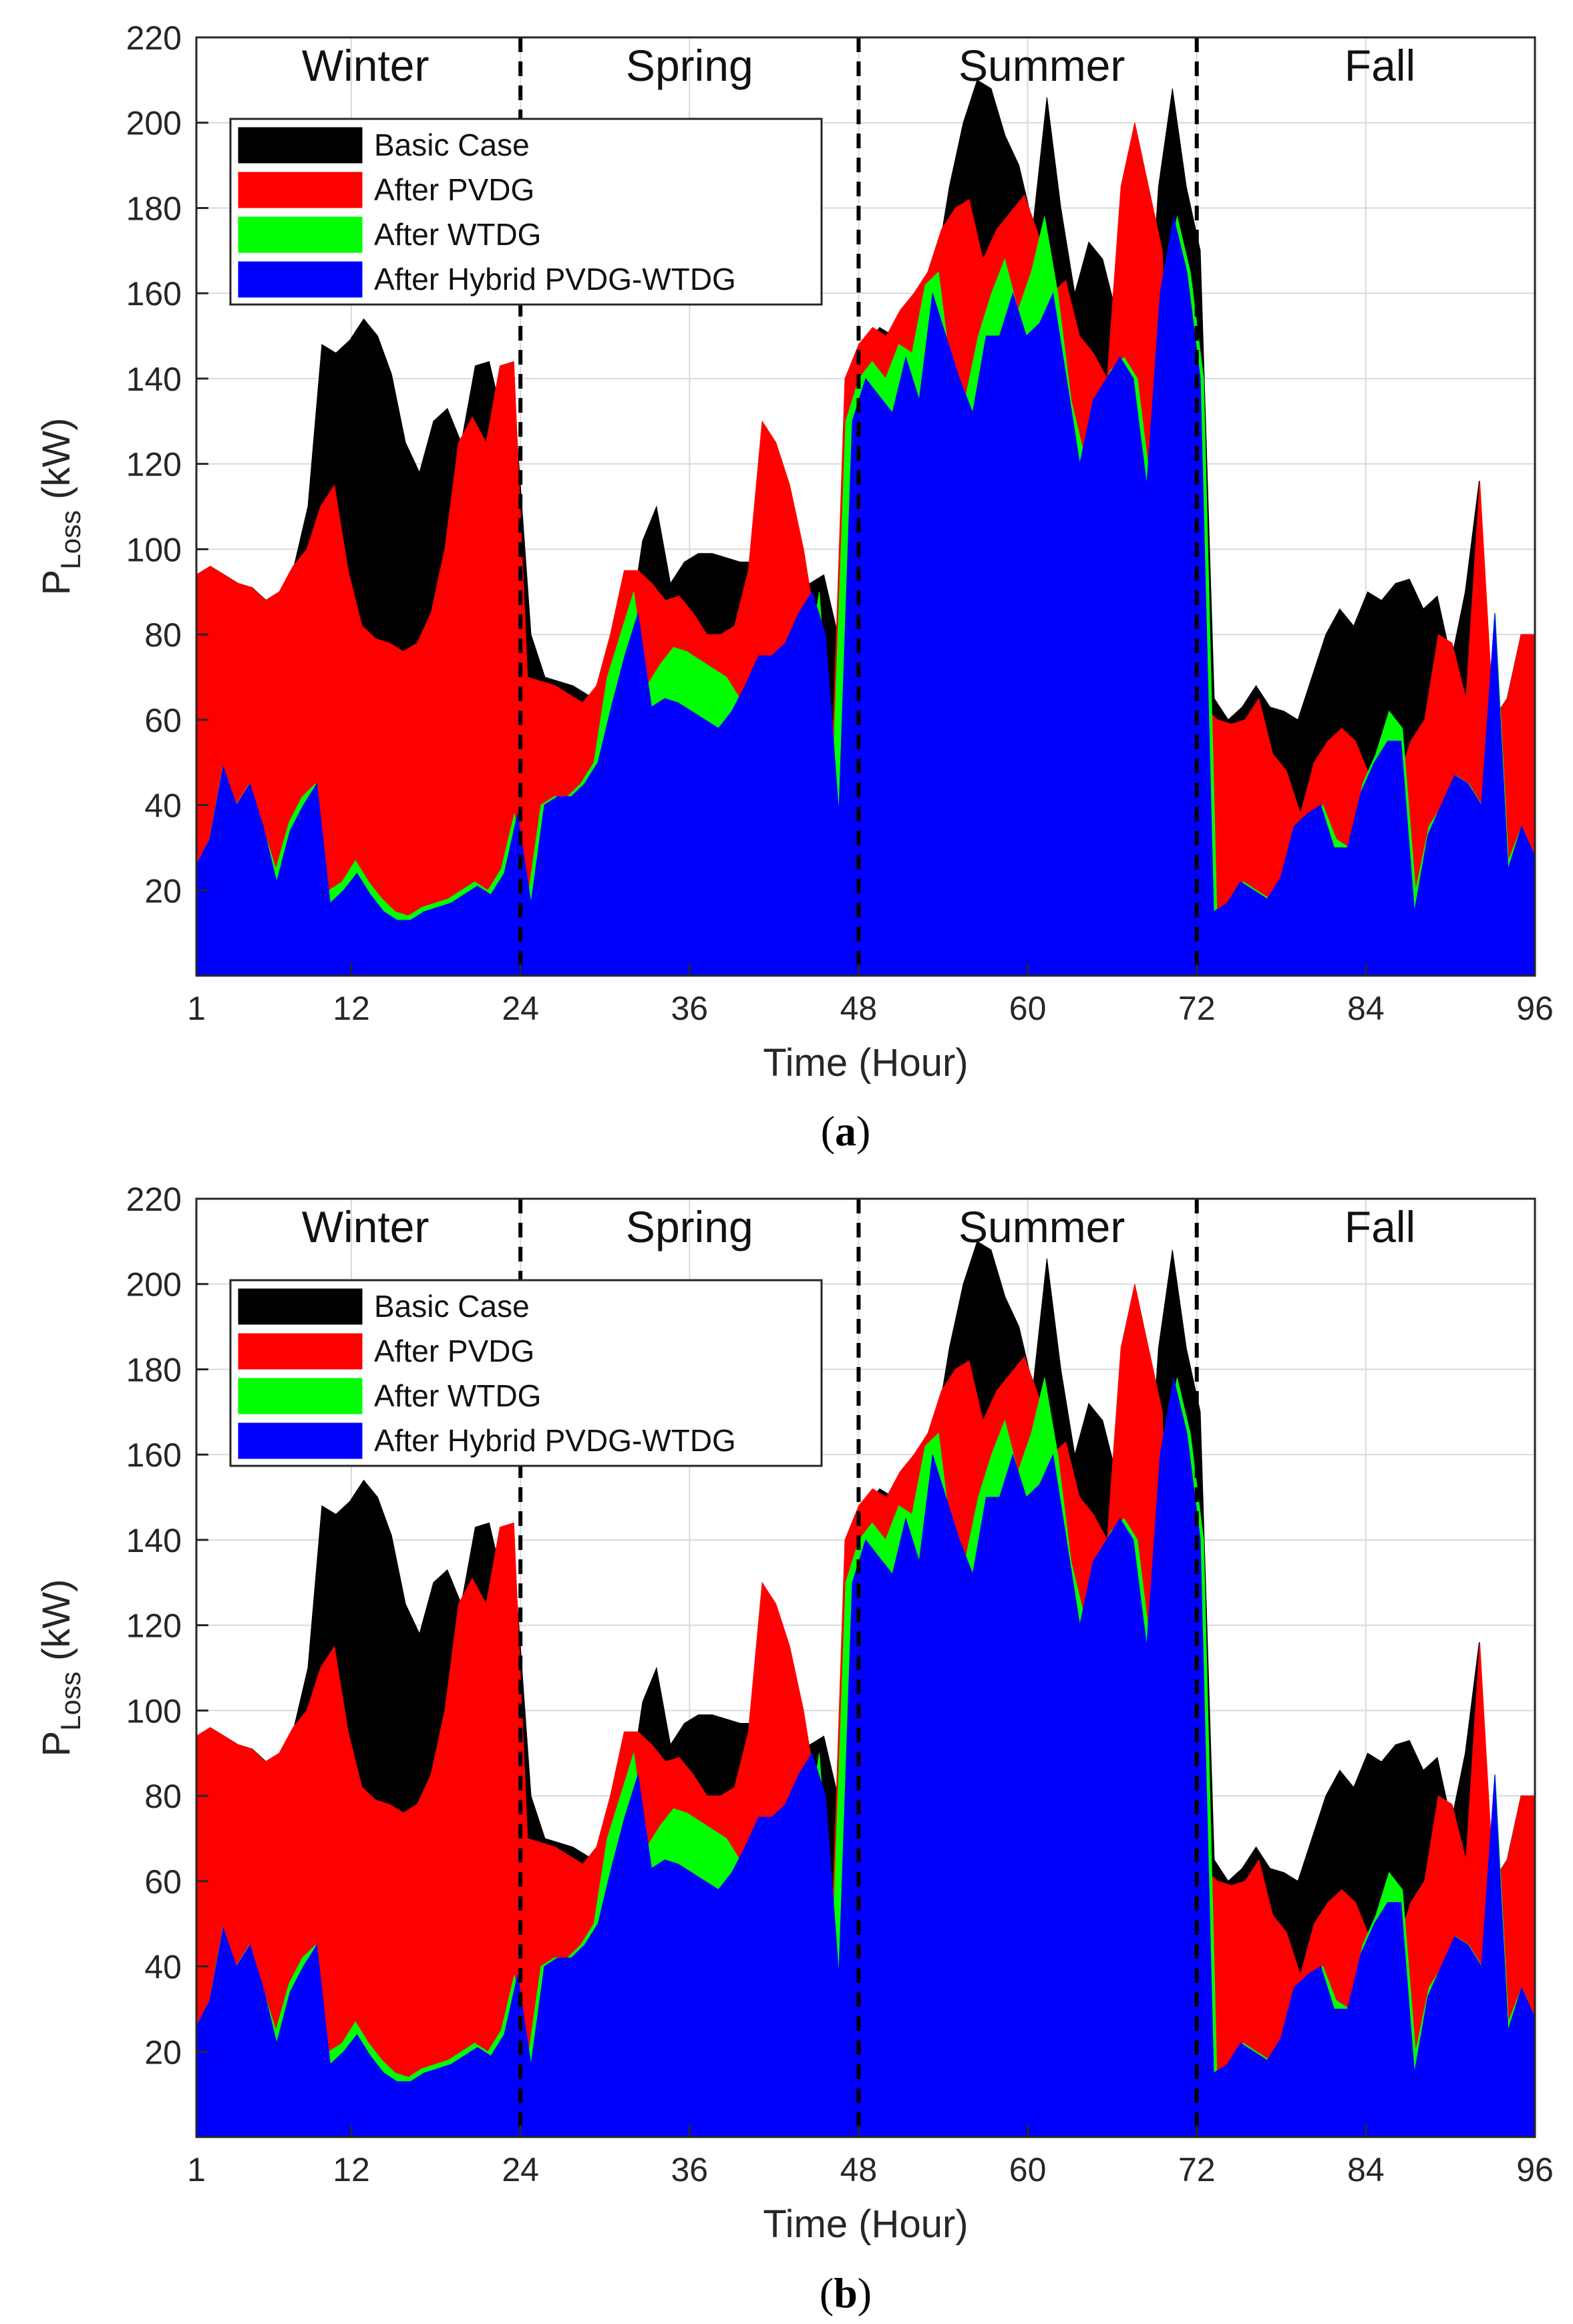 This screenshot has width=1573, height=2324. I want to click on figure-caption: (b), so click(846, 2293).